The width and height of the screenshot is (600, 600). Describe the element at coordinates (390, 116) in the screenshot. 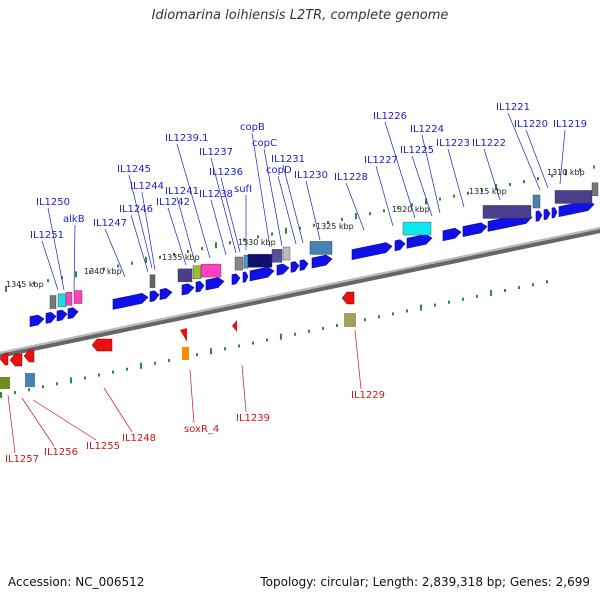

I see `forward-gene-label: IL1226` at that location.